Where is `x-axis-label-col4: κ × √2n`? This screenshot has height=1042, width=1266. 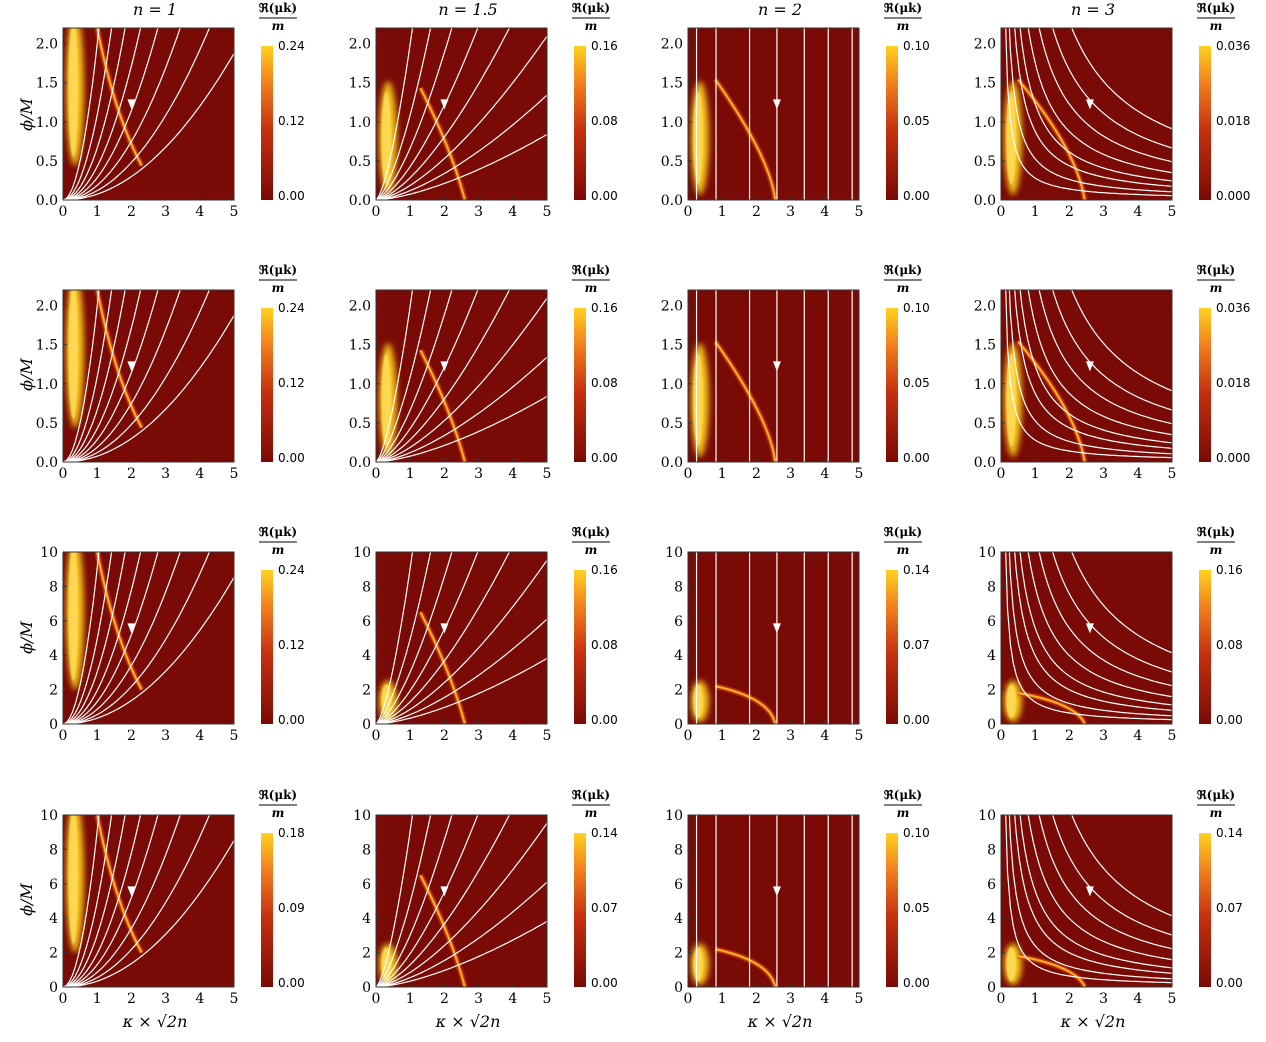
x-axis-label-col4: κ × √2n is located at coordinates (1093, 1021).